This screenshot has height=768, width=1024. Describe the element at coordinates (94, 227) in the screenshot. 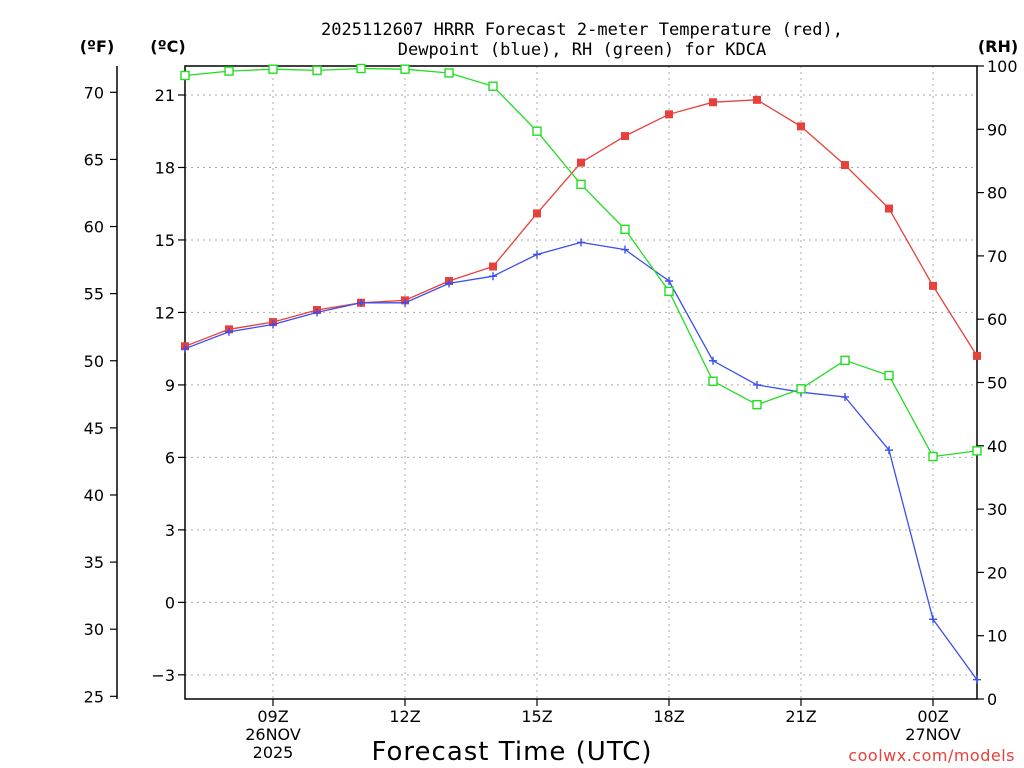

I see `fahrenheit-tick-label: 60` at that location.